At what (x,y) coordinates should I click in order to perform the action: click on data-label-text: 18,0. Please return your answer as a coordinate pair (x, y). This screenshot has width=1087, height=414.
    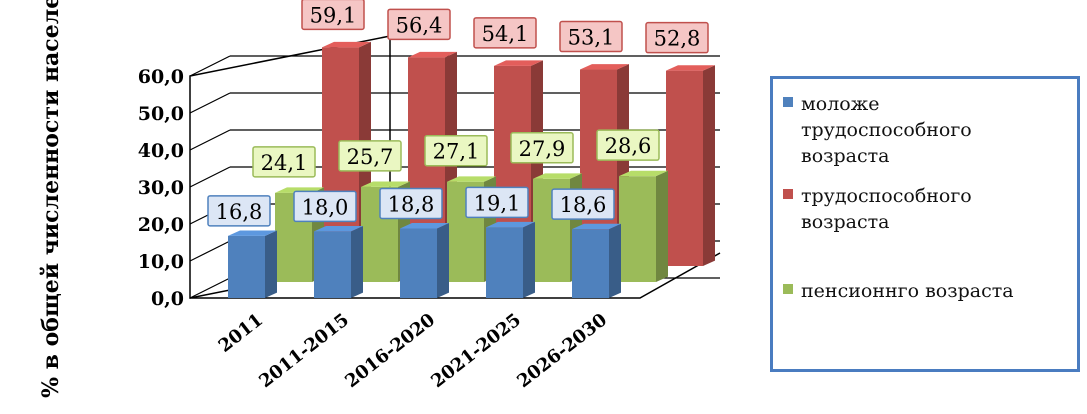
    Looking at the image, I should click on (325, 207).